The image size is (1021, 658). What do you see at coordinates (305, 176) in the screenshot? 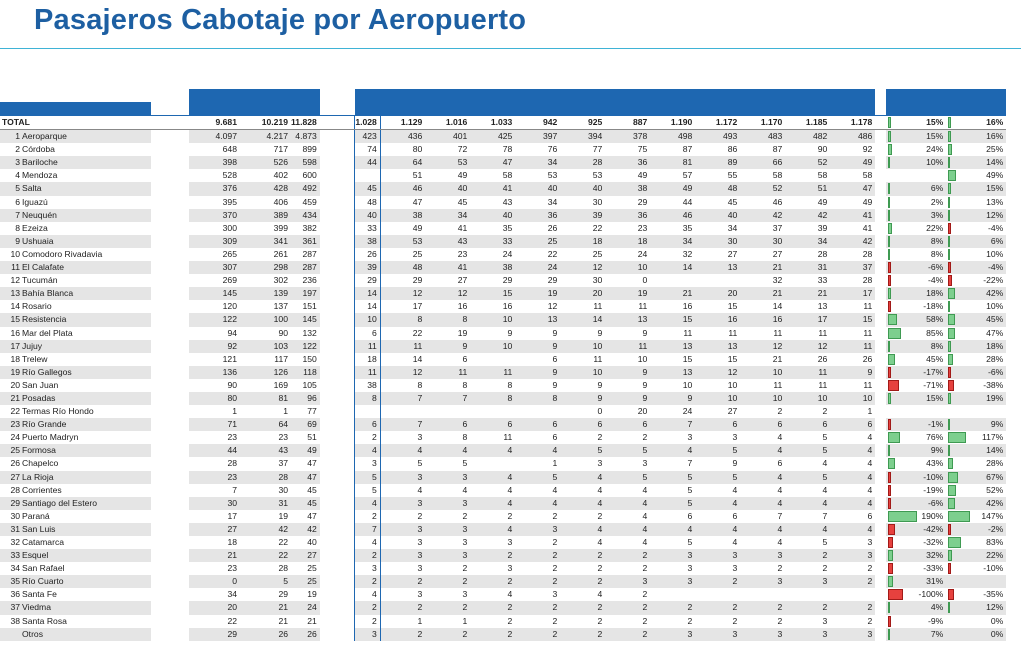
I see `value-cell: 600` at bounding box center [305, 176].